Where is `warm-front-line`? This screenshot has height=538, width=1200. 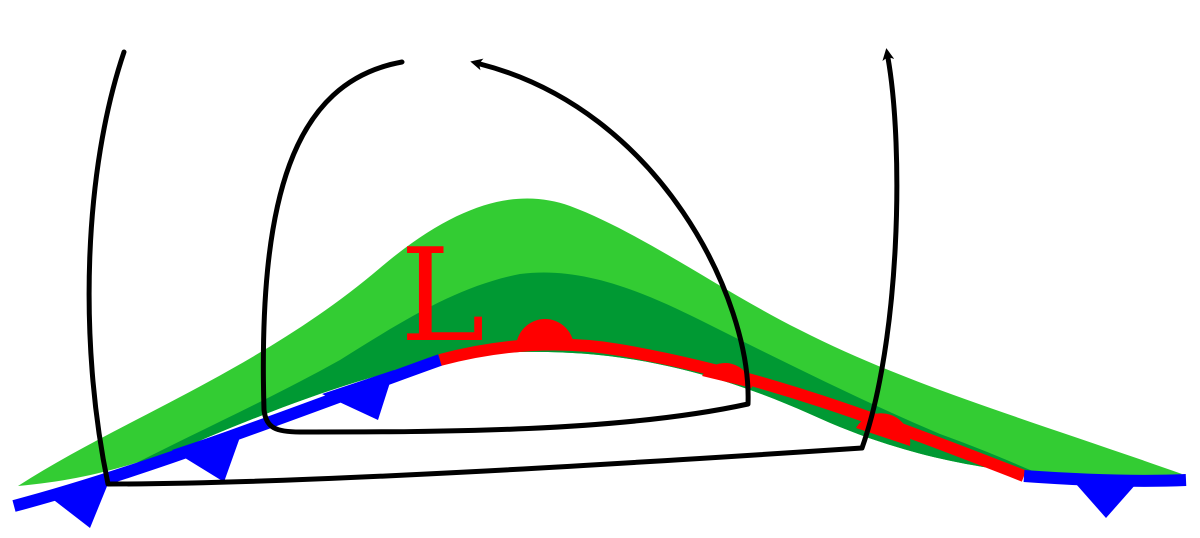
warm-front-line is located at coordinates (732, 410).